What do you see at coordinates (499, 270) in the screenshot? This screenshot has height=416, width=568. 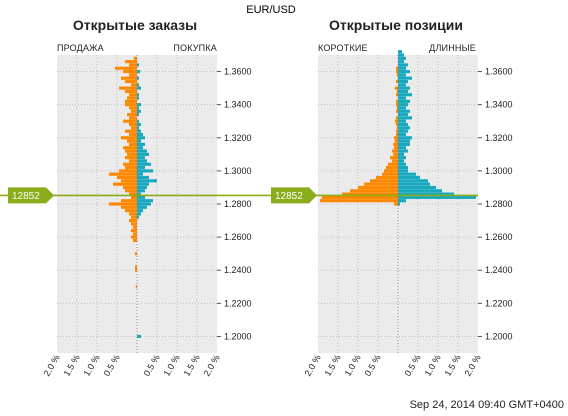 I see `positions-y-tick-label: 1.2400` at bounding box center [499, 270].